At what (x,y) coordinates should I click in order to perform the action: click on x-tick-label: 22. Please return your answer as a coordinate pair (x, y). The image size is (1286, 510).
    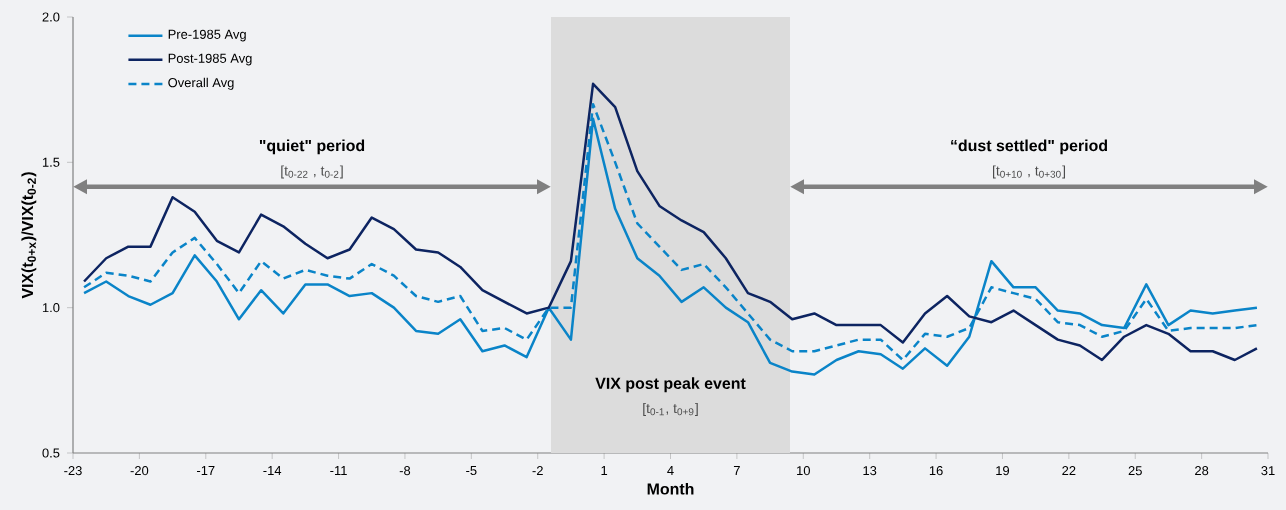
    Looking at the image, I should click on (1069, 471).